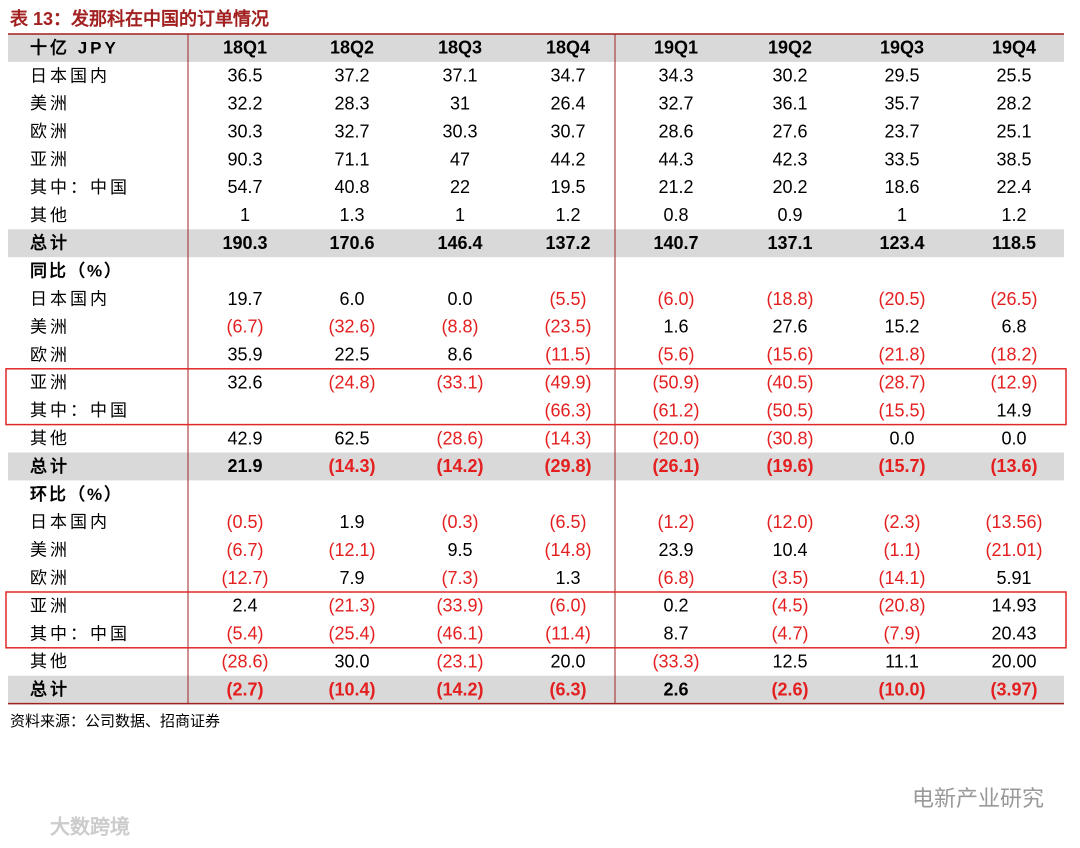 This screenshot has height=848, width=1080. Describe the element at coordinates (675, 215) in the screenshot. I see `cell: 0.8` at that location.